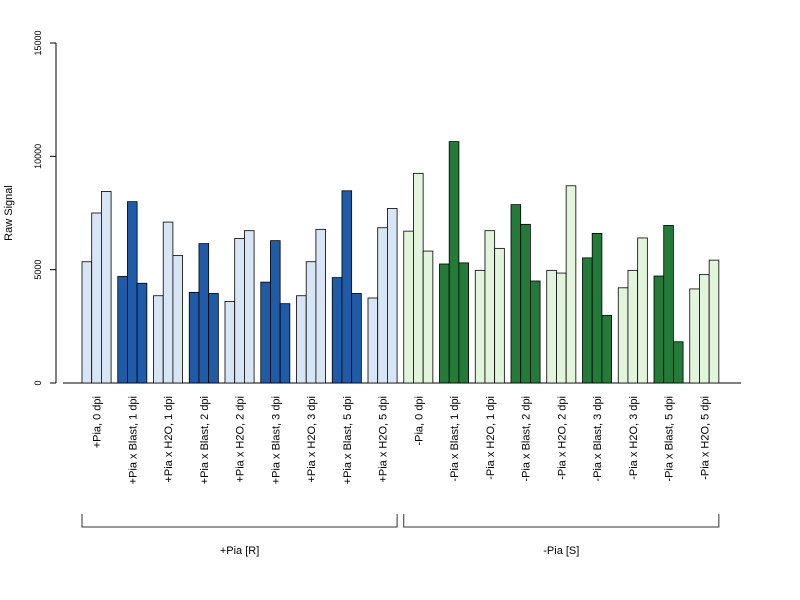 This screenshot has width=800, height=600. What do you see at coordinates (38, 156) in the screenshot?
I see `y-tick-label: 10000` at bounding box center [38, 156].